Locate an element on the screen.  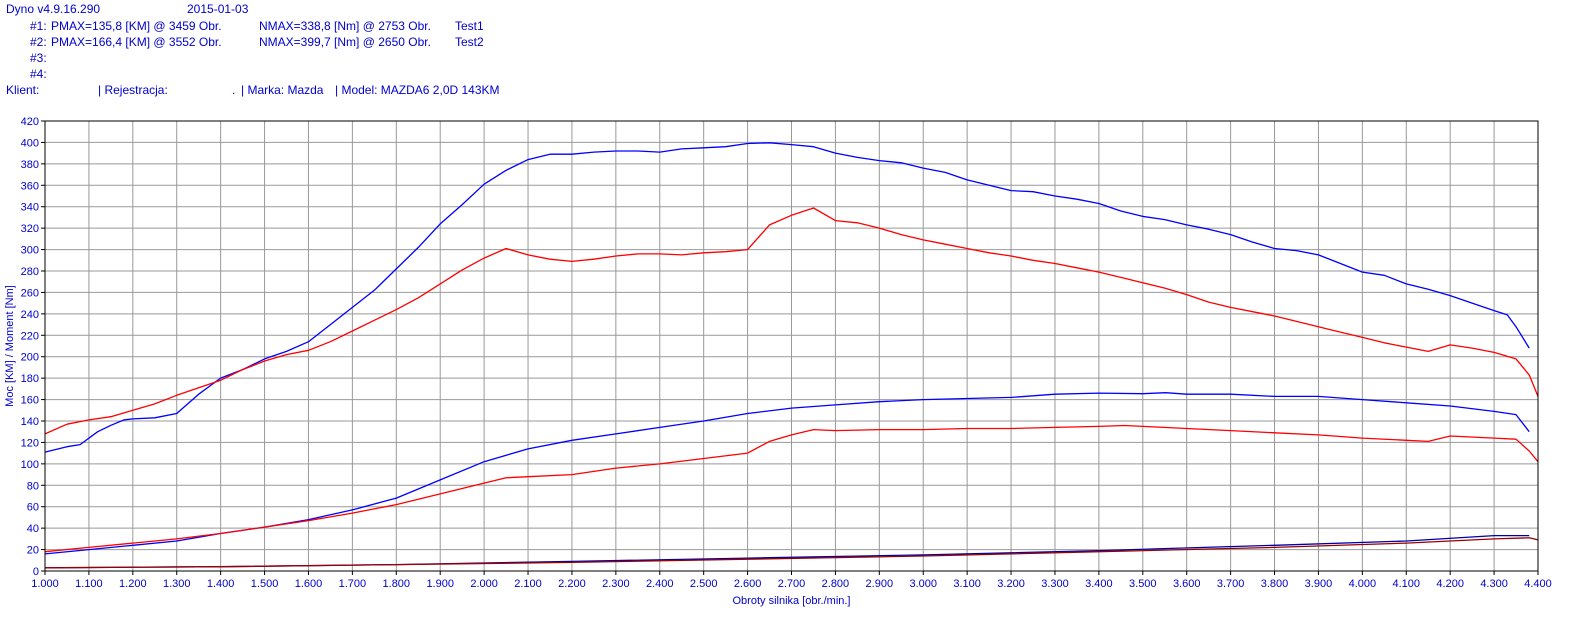
x-tick-label: 2.300 is located at coordinates (616, 584).